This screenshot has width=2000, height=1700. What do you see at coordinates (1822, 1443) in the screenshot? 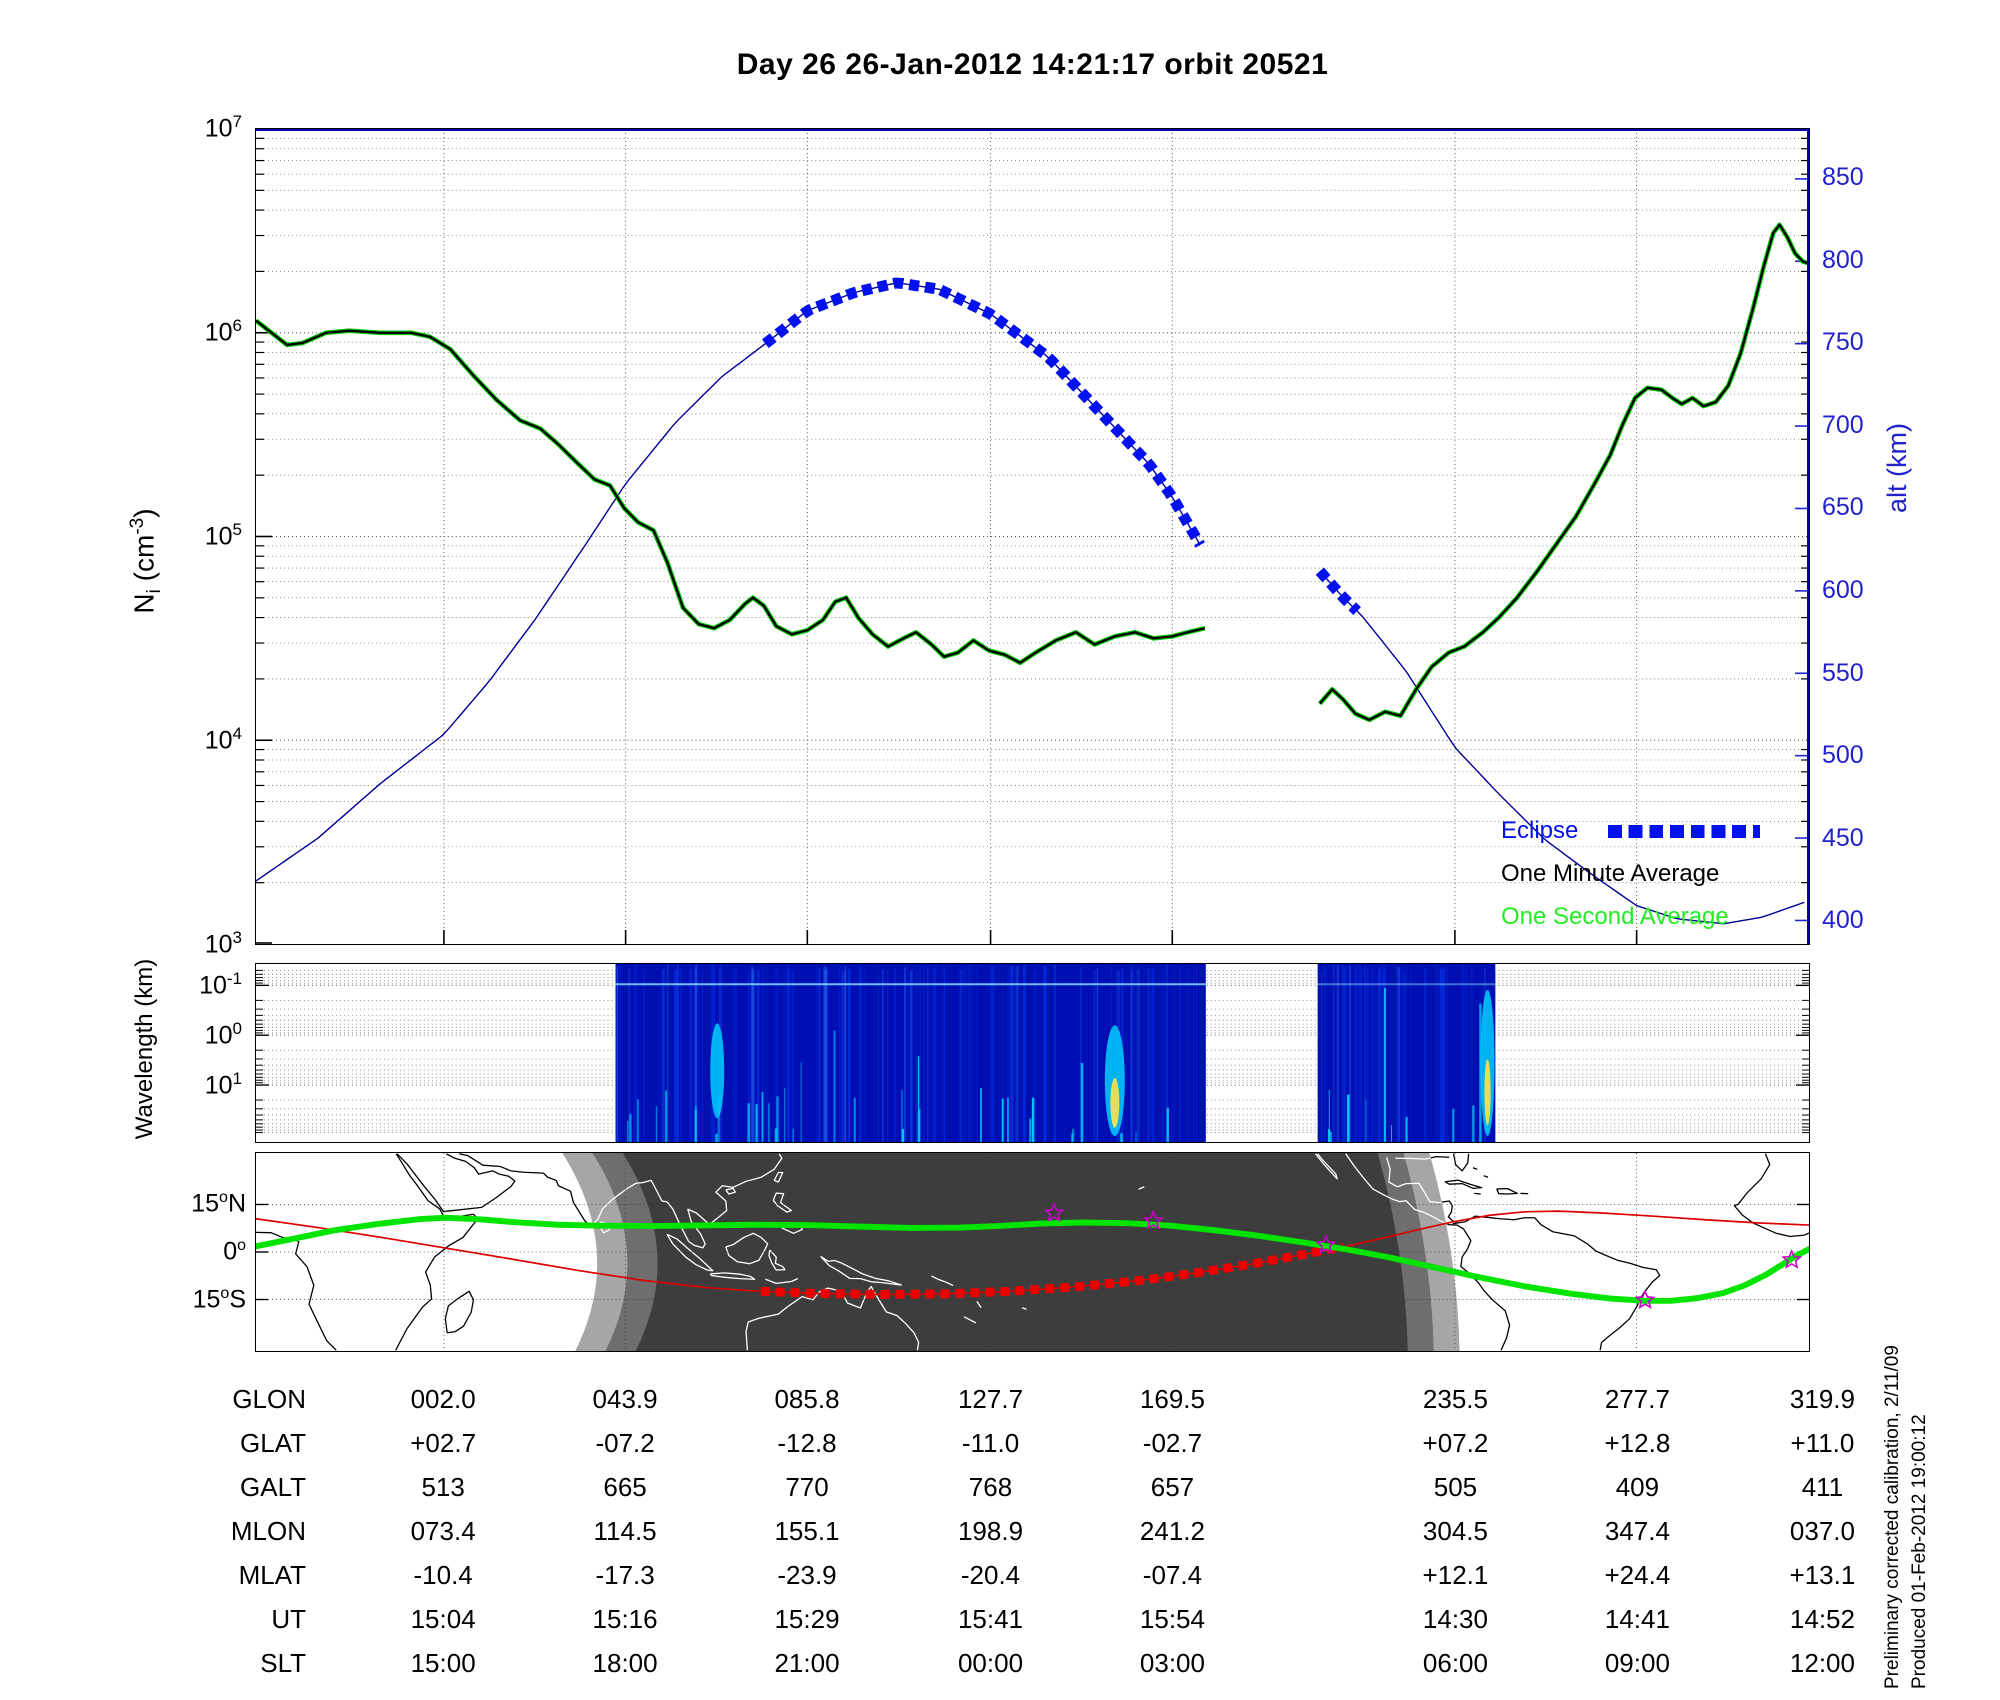
I see `table-cell: +11.0` at bounding box center [1822, 1443].